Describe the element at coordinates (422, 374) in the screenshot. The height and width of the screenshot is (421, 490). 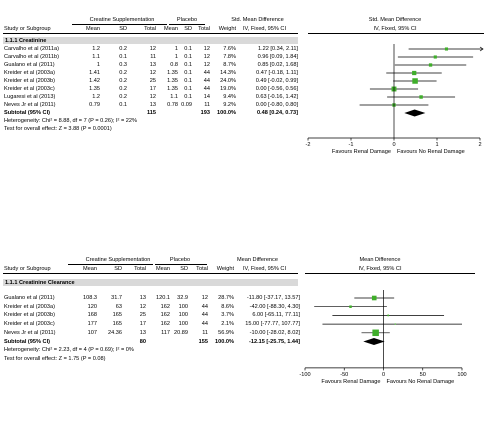
I see `x-tick-label: 50` at that location.